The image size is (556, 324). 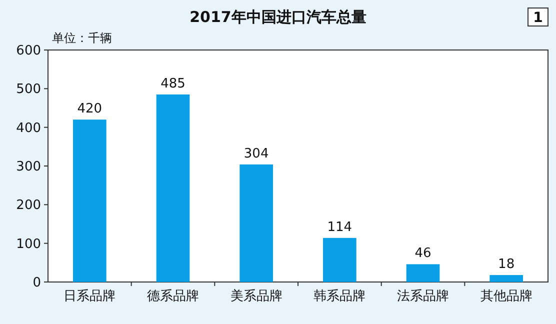 I want to click on data-label: 18, so click(x=506, y=264).